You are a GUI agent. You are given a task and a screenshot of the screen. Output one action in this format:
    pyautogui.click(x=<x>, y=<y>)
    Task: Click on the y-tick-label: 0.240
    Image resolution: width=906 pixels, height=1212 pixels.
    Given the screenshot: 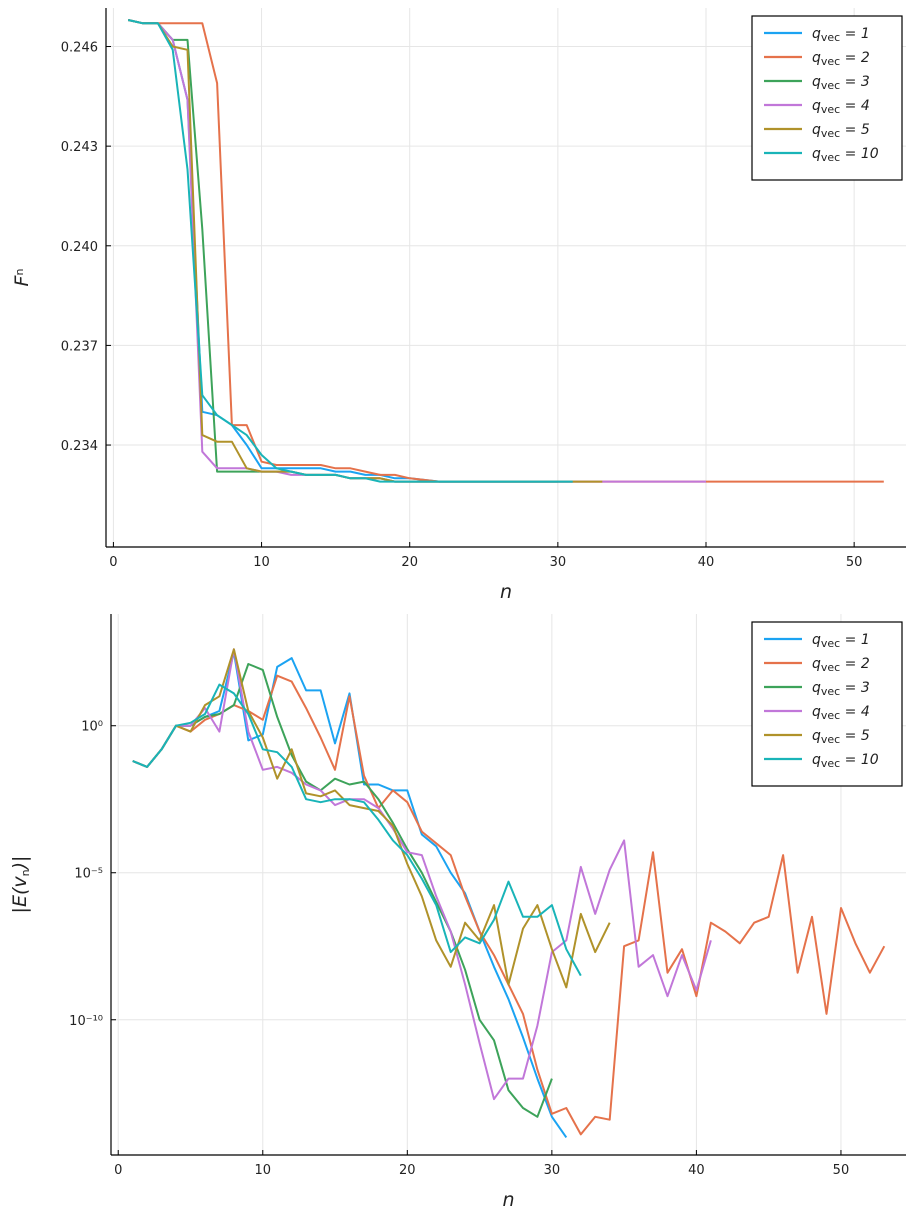 What is the action you would take?
    pyautogui.click(x=79, y=247)
    